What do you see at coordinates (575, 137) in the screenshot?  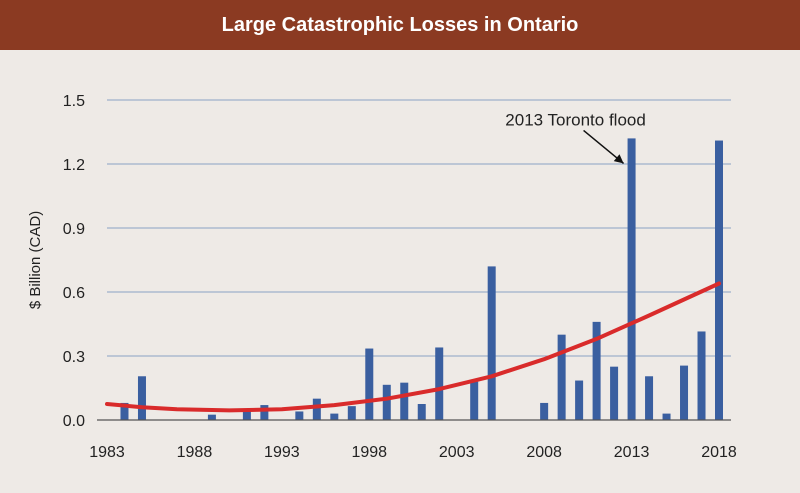 I see `annotation: 2013 Toronto flood` at bounding box center [575, 137].